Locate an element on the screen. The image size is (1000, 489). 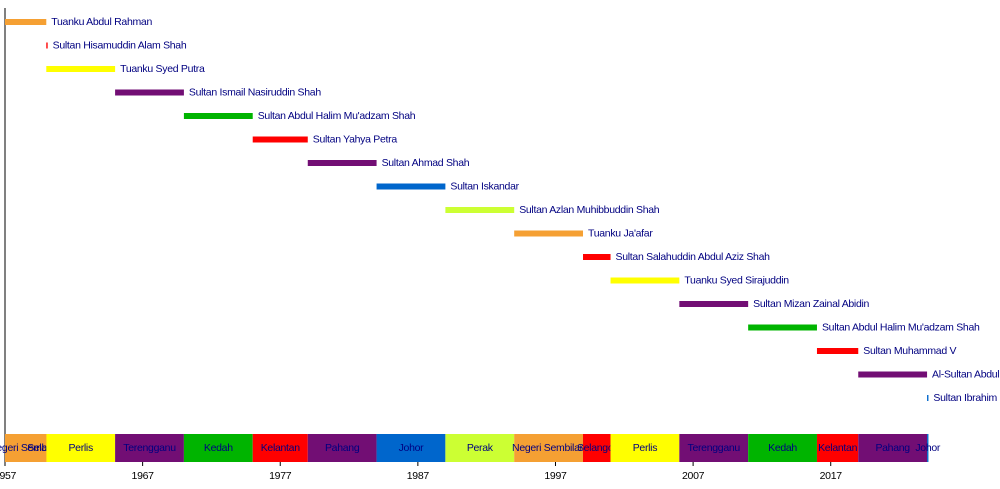
ruler-label: Sultan Ismail Nasiruddin Shah is located at coordinates (255, 92).